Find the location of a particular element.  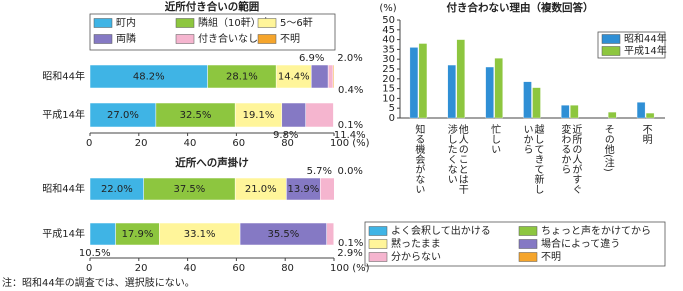

category-label: 越してきて新しいから is located at coordinates (532, 158).